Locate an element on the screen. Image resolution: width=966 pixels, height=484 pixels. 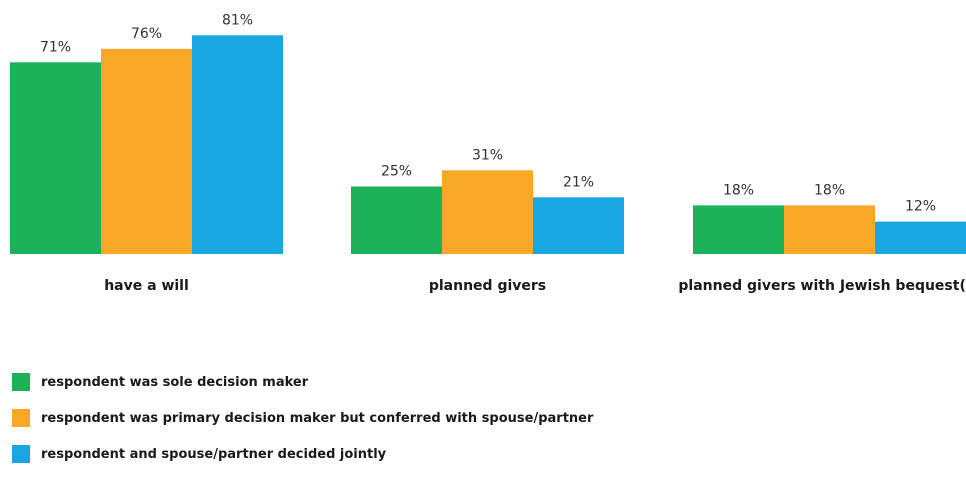
value-label-jointly-2: 12% is located at coordinates (920, 207).